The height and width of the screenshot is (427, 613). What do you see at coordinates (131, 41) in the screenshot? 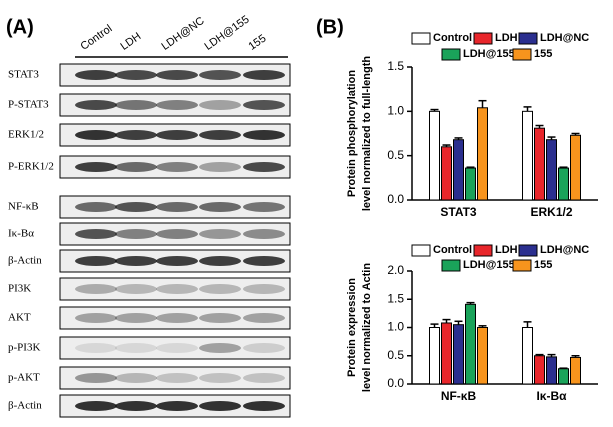
I see `lane-label: LDH` at bounding box center [131, 41].